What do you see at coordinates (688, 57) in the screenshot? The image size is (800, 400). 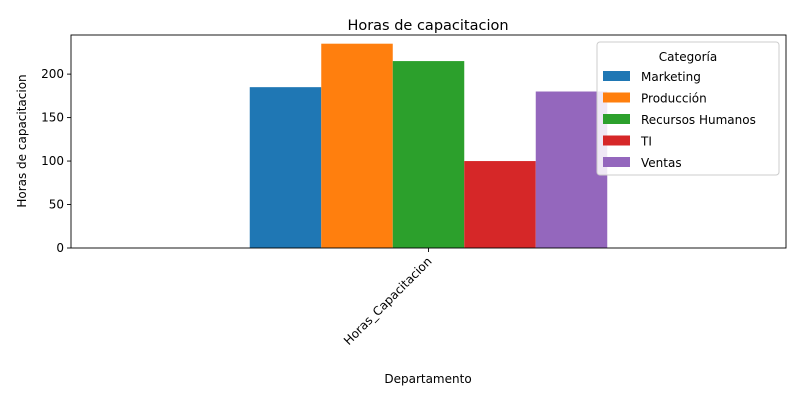 I see `legend-title: Categoría` at bounding box center [688, 57].